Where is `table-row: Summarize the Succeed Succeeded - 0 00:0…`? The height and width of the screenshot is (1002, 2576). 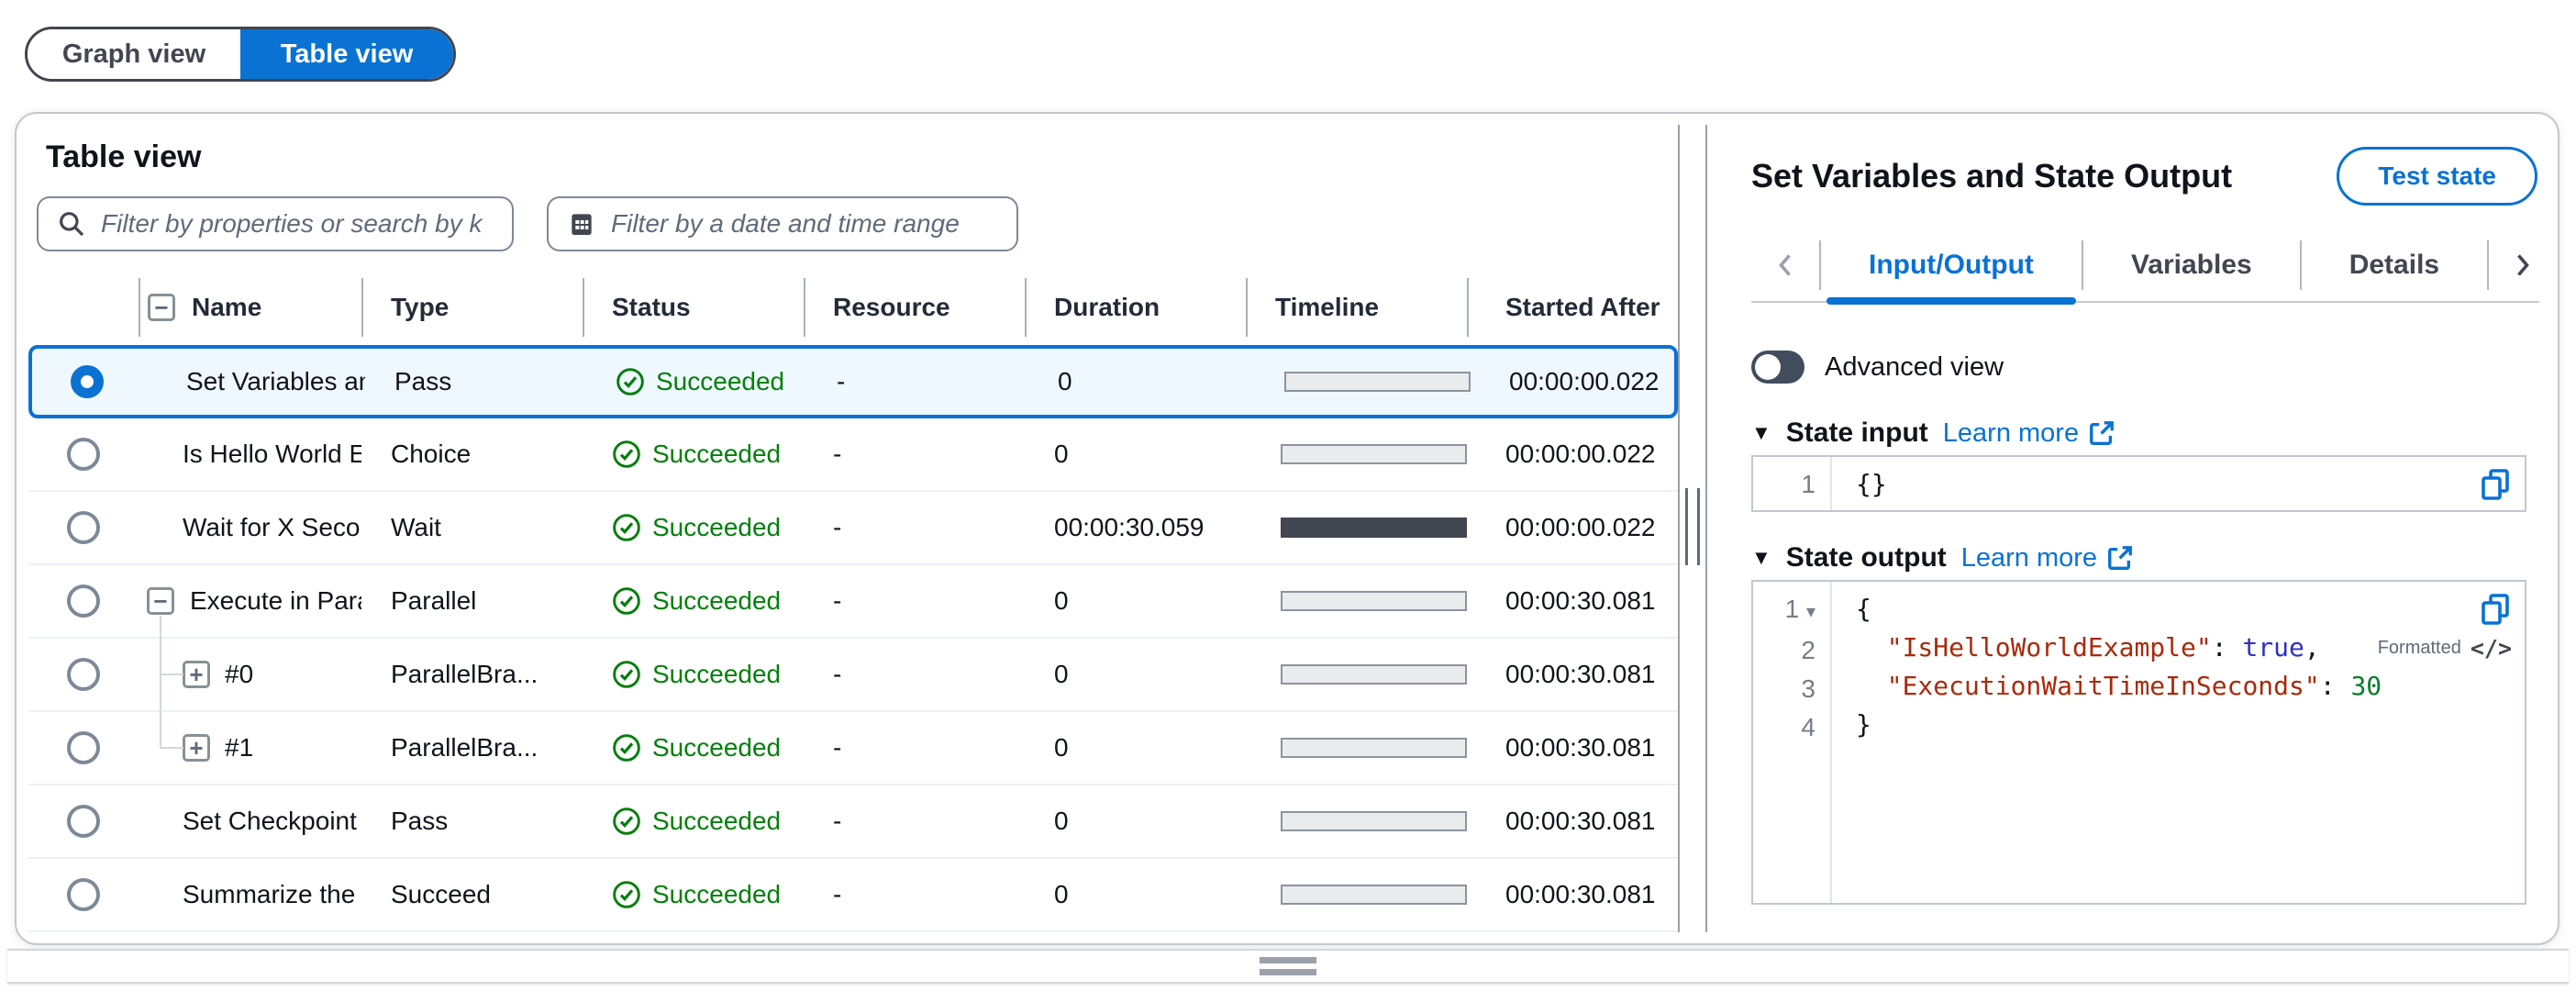
table-row: Summarize the Succeed Succeeded - 0 00:0… is located at coordinates (853, 895).